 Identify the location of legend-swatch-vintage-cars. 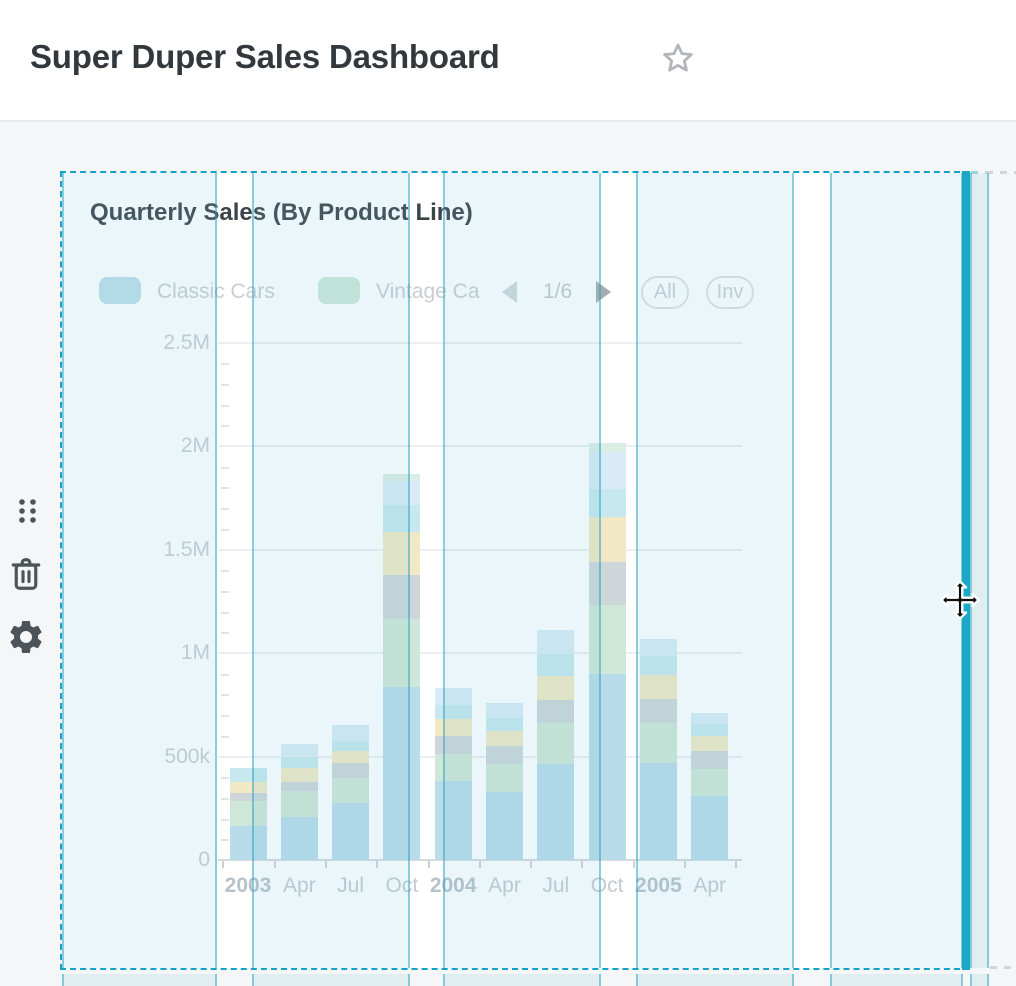
(339, 290).